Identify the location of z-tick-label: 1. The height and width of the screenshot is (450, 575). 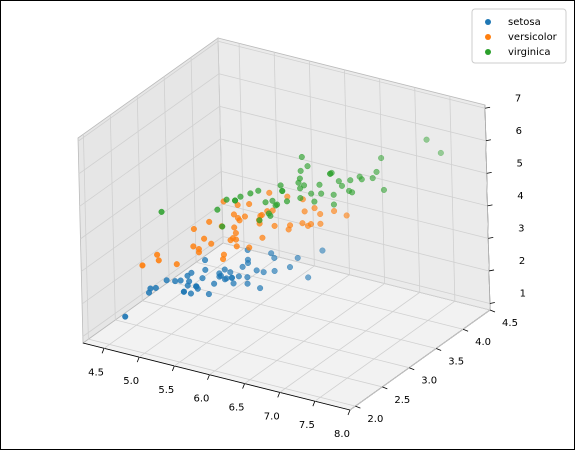
(523, 293).